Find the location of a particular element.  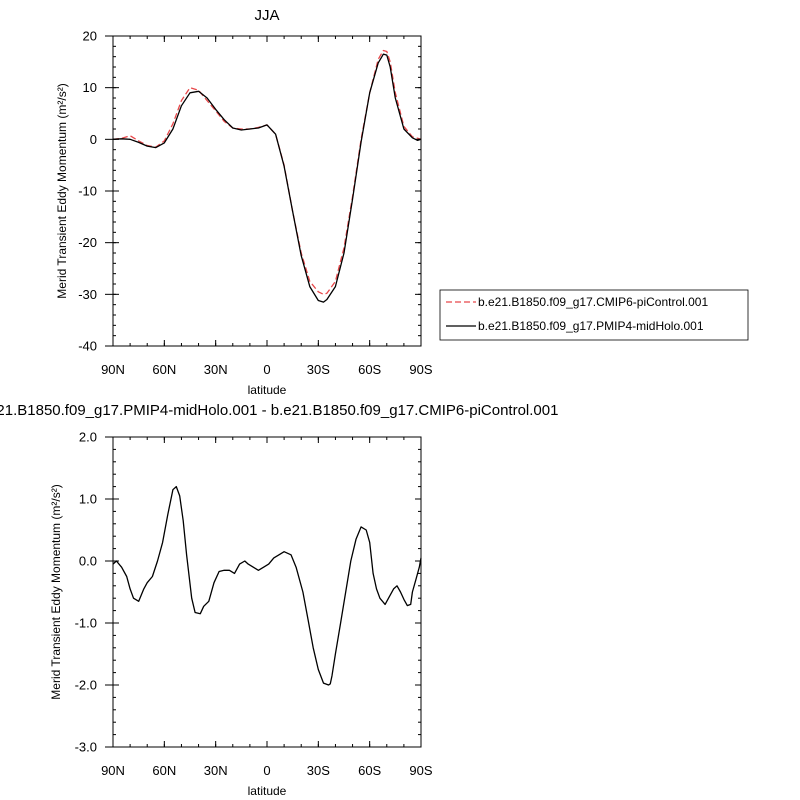

y-tick-label: -30 is located at coordinates (87, 294).